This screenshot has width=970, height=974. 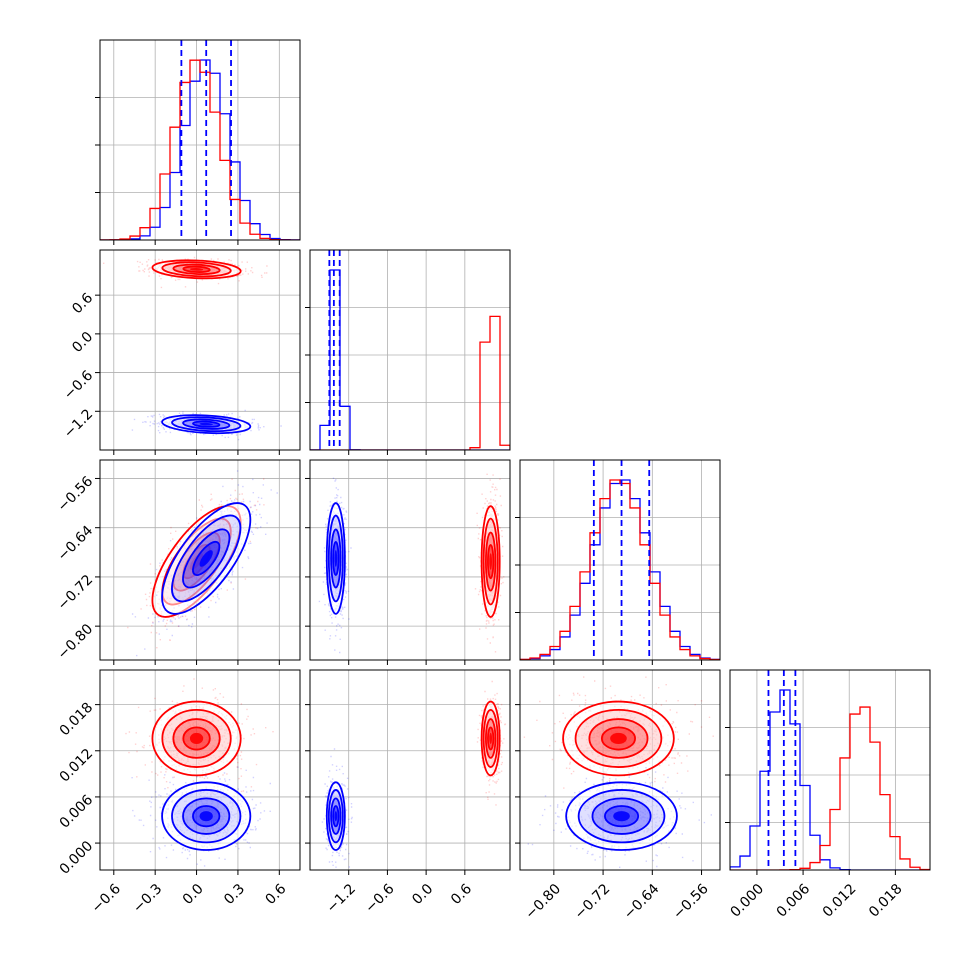 I want to click on x-tick-label: −0.56, so click(x=691, y=902).